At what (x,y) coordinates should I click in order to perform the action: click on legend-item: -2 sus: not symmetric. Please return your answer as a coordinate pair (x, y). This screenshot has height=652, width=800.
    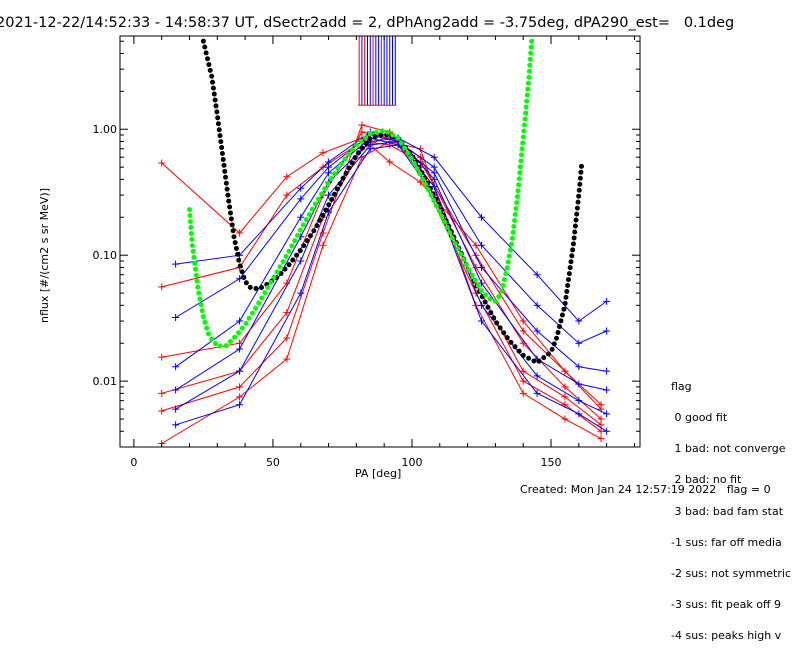
    Looking at the image, I should click on (731, 574).